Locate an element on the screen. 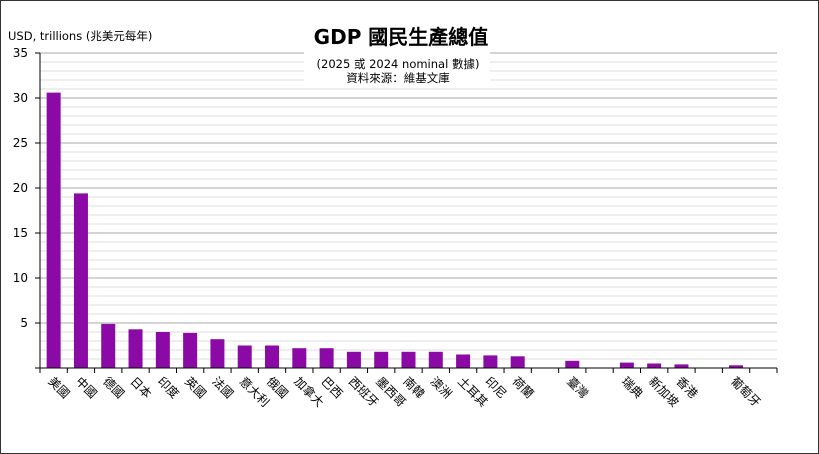 The height and width of the screenshot is (454, 819). y-tick-label: 10 is located at coordinates (20, 278).